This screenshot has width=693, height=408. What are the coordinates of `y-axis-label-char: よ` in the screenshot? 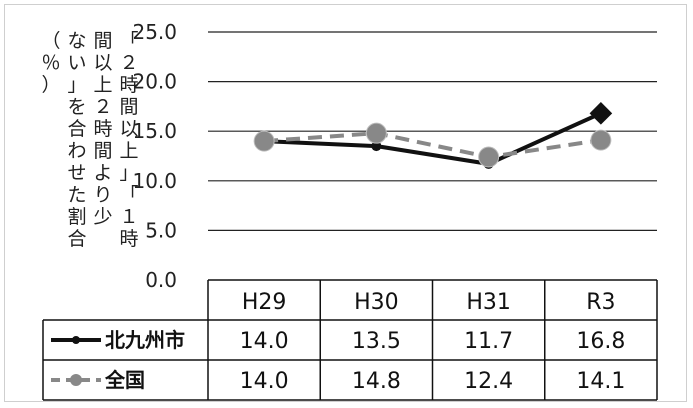 It's located at (102, 173).